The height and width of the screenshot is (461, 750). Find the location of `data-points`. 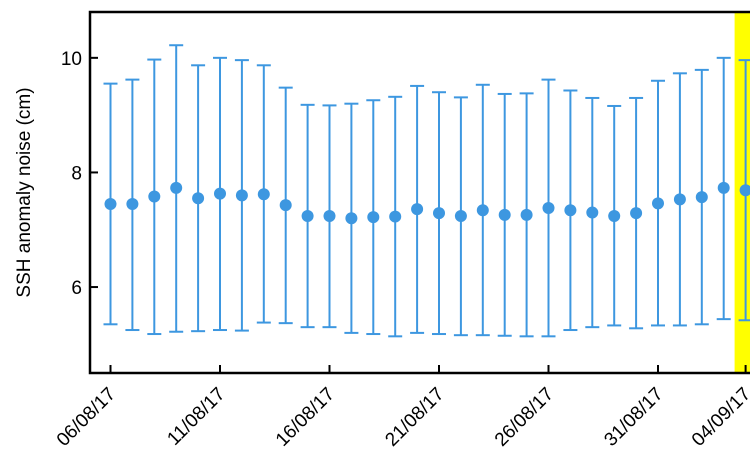

data-points is located at coordinates (427, 203).